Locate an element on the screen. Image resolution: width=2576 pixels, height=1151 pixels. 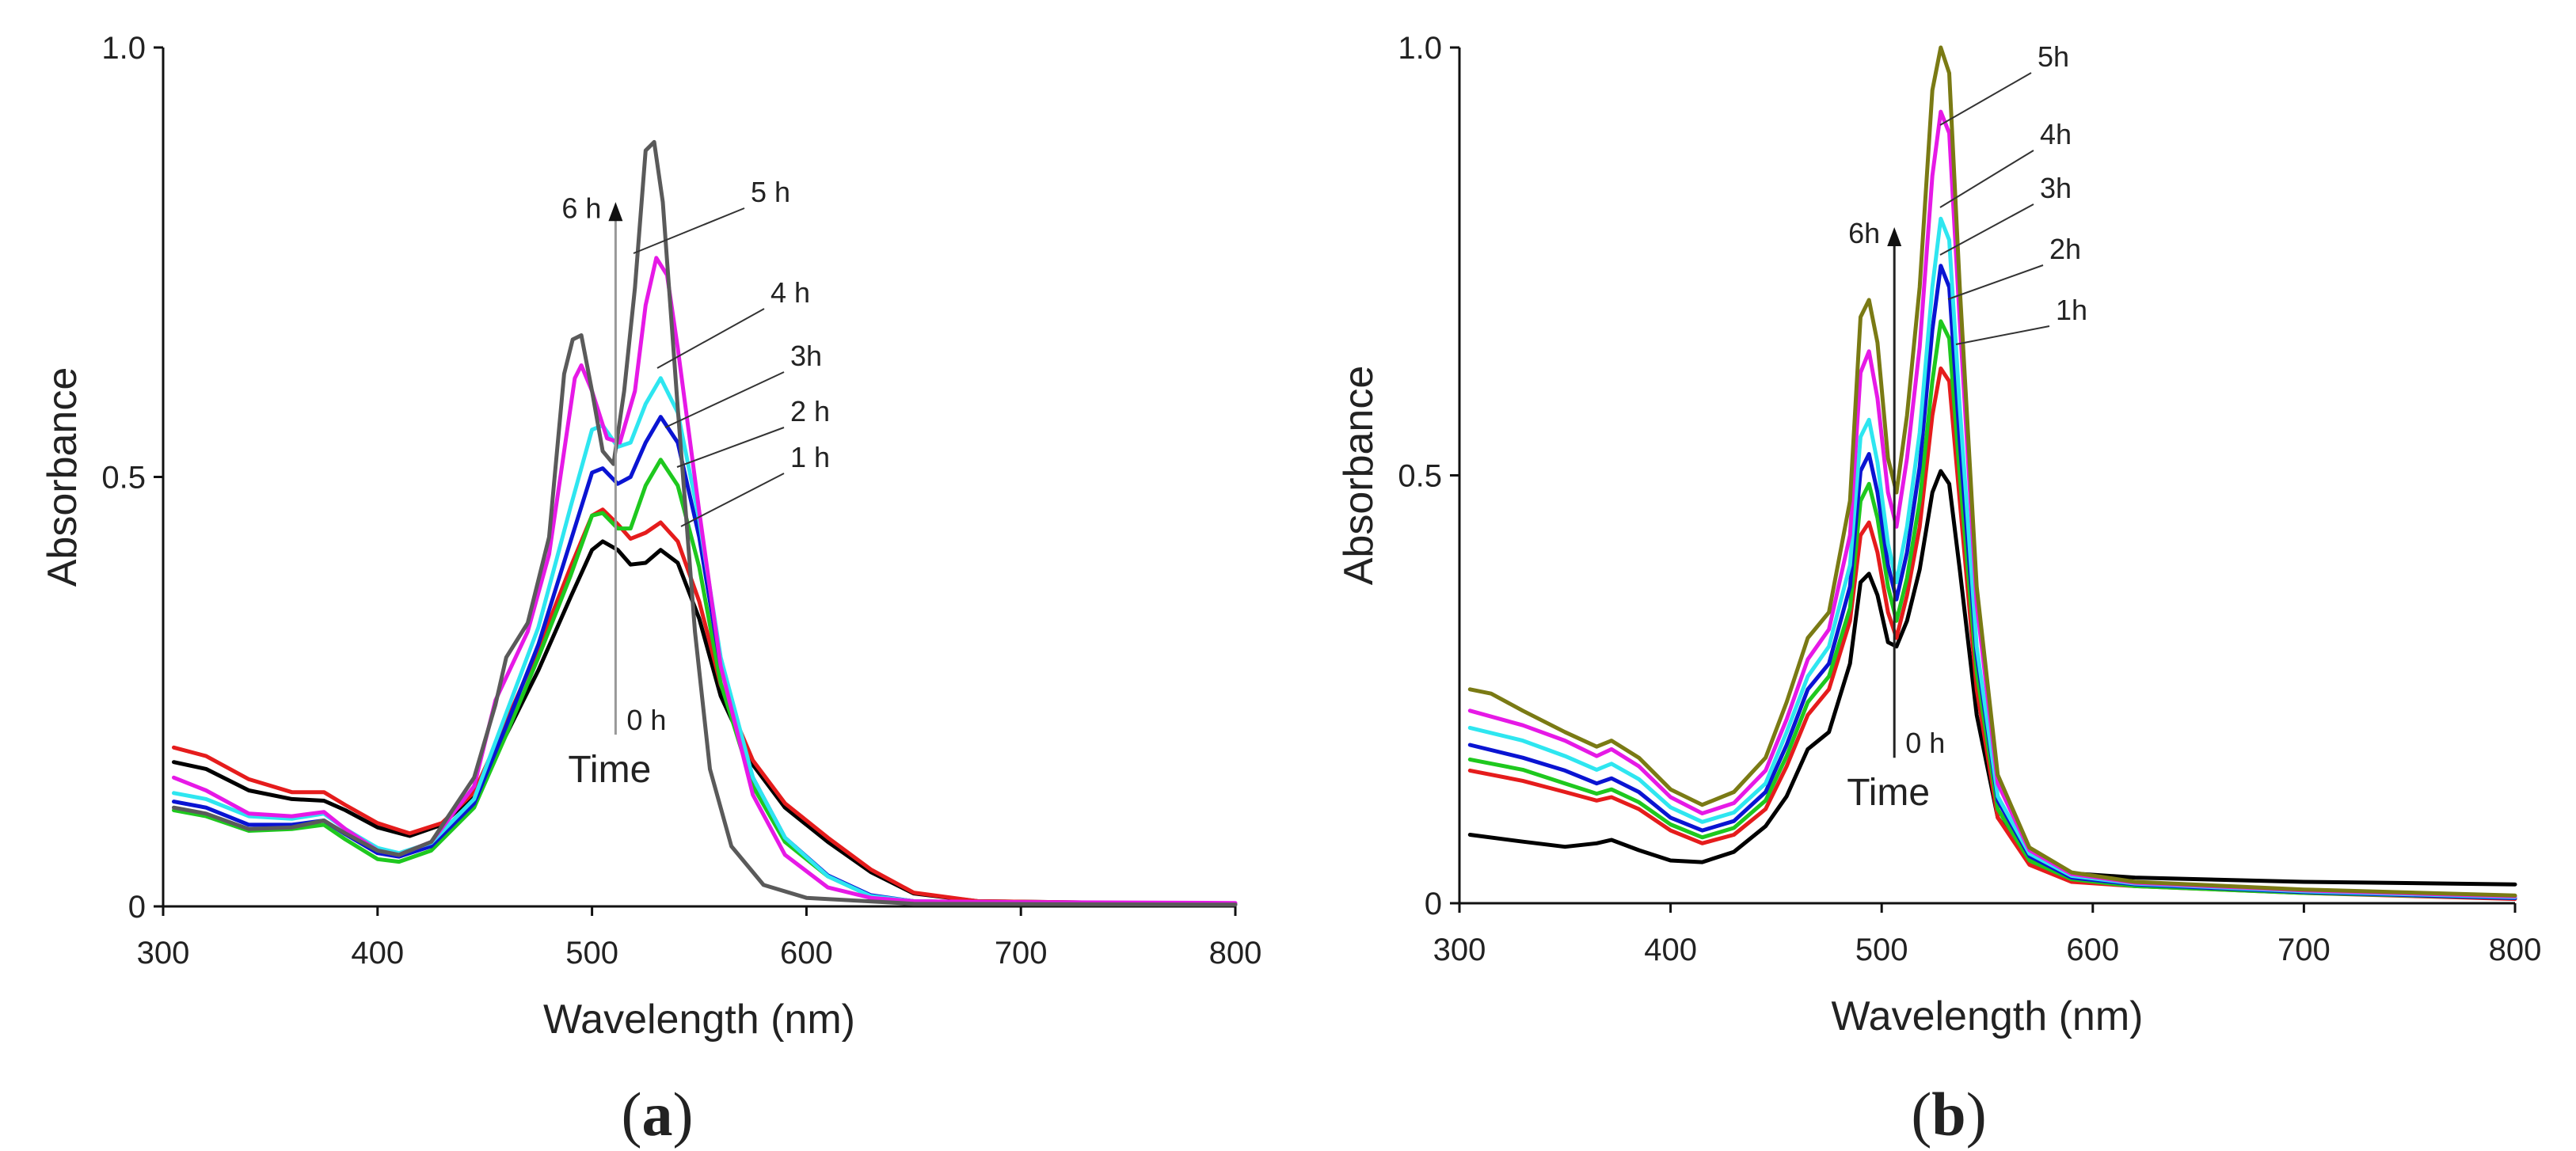
arrow-end-label: 6h is located at coordinates (1864, 233).